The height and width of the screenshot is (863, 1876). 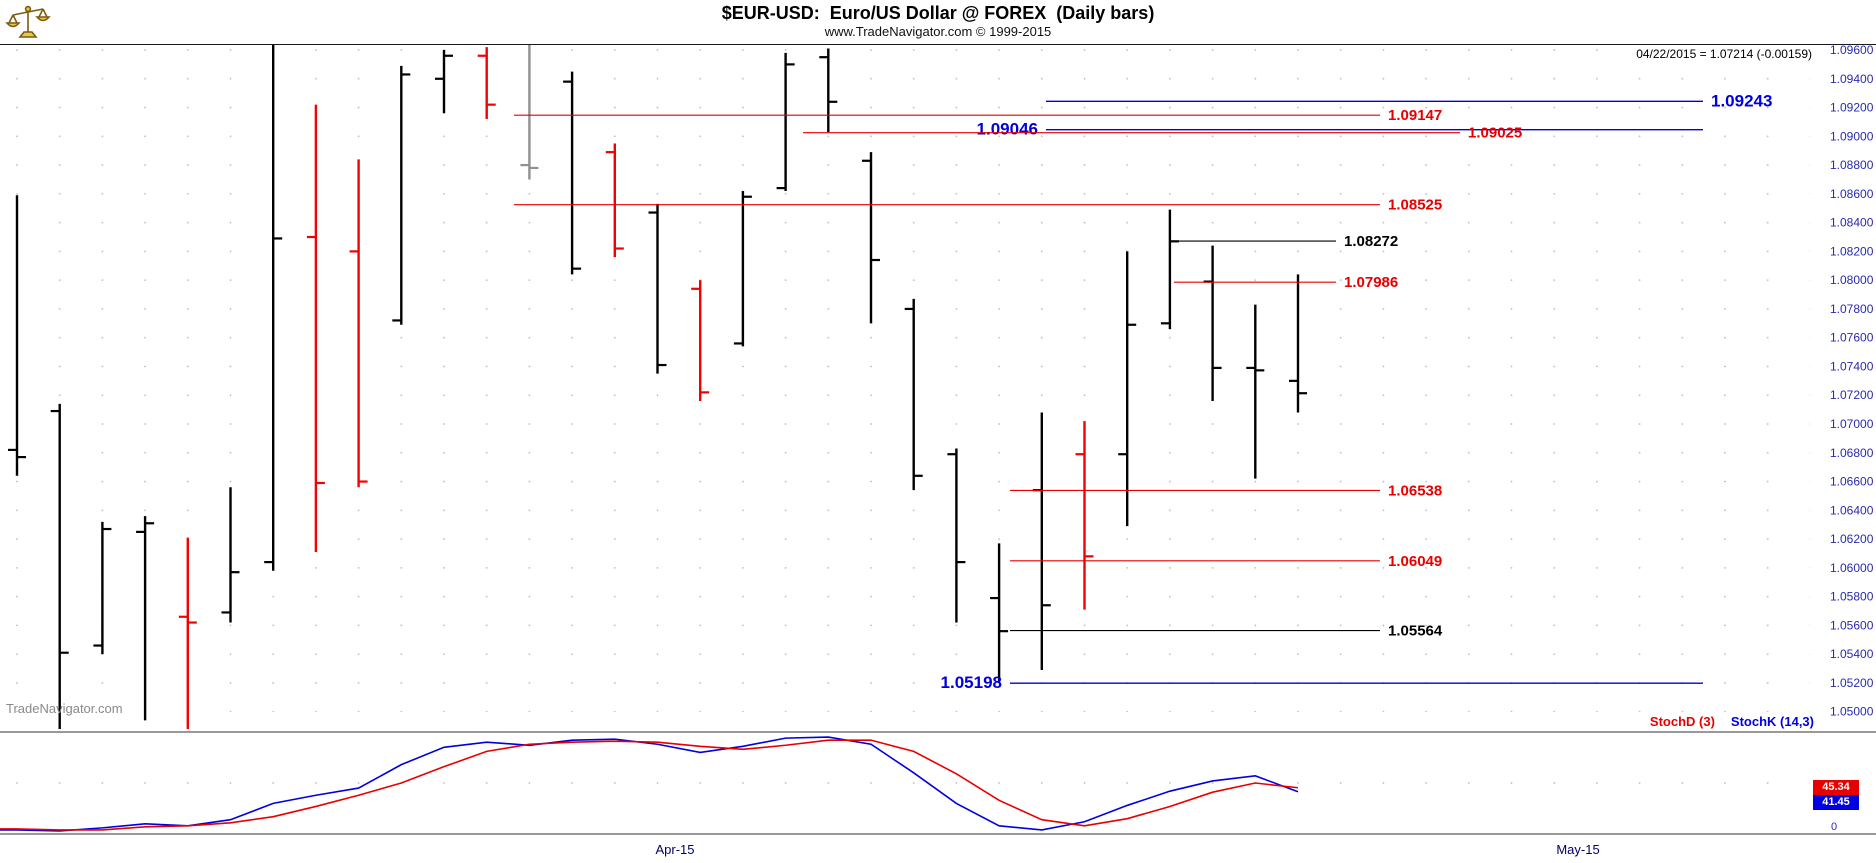 What do you see at coordinates (1724, 54) in the screenshot?
I see `last-quote-info: 04/22/2015 = 1.07214 (-0.00159)` at bounding box center [1724, 54].